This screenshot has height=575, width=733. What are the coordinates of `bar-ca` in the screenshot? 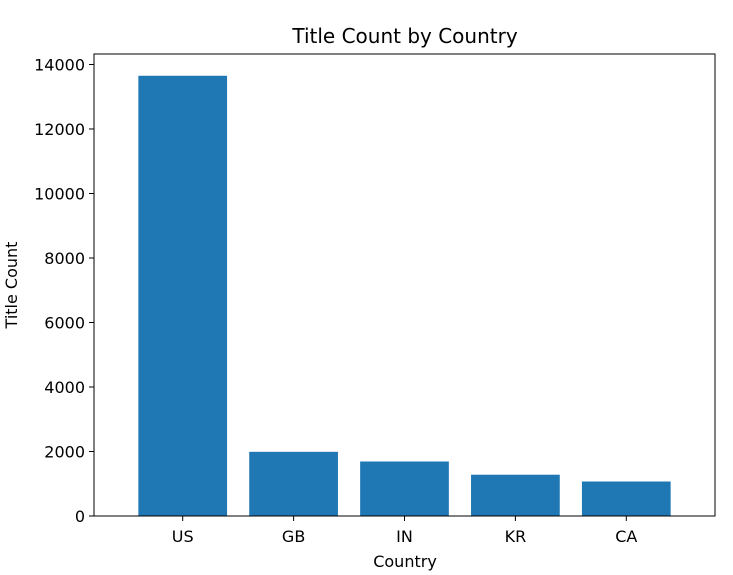 It's located at (626, 498).